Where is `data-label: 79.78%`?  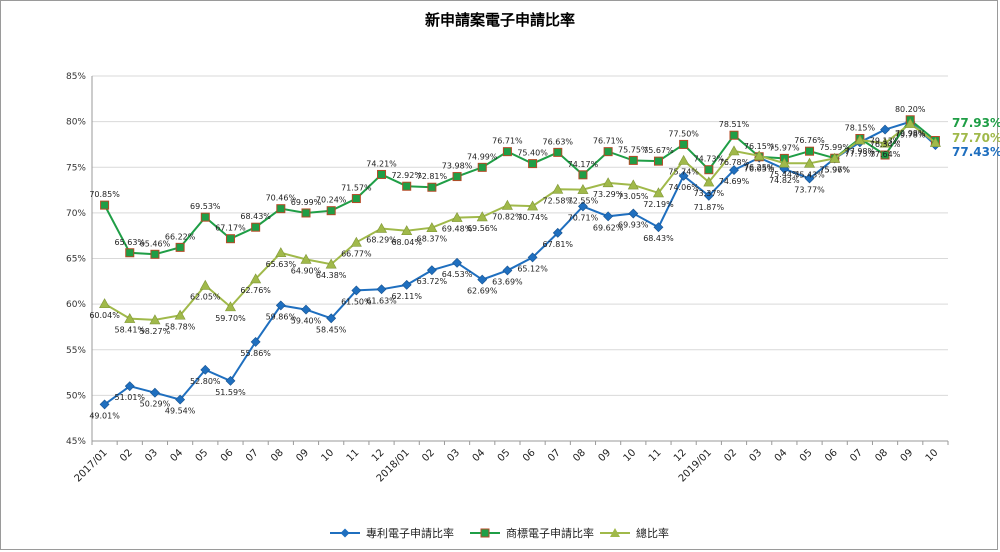
data-label: 79.78% is located at coordinates (910, 135).